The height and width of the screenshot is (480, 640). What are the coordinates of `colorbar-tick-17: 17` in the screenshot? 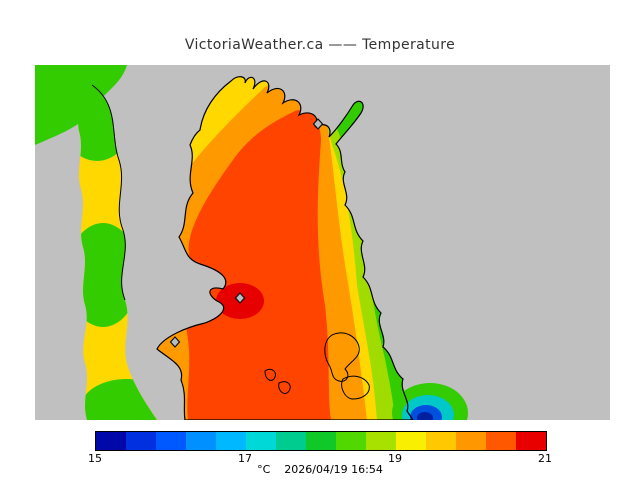 It's located at (245, 458).